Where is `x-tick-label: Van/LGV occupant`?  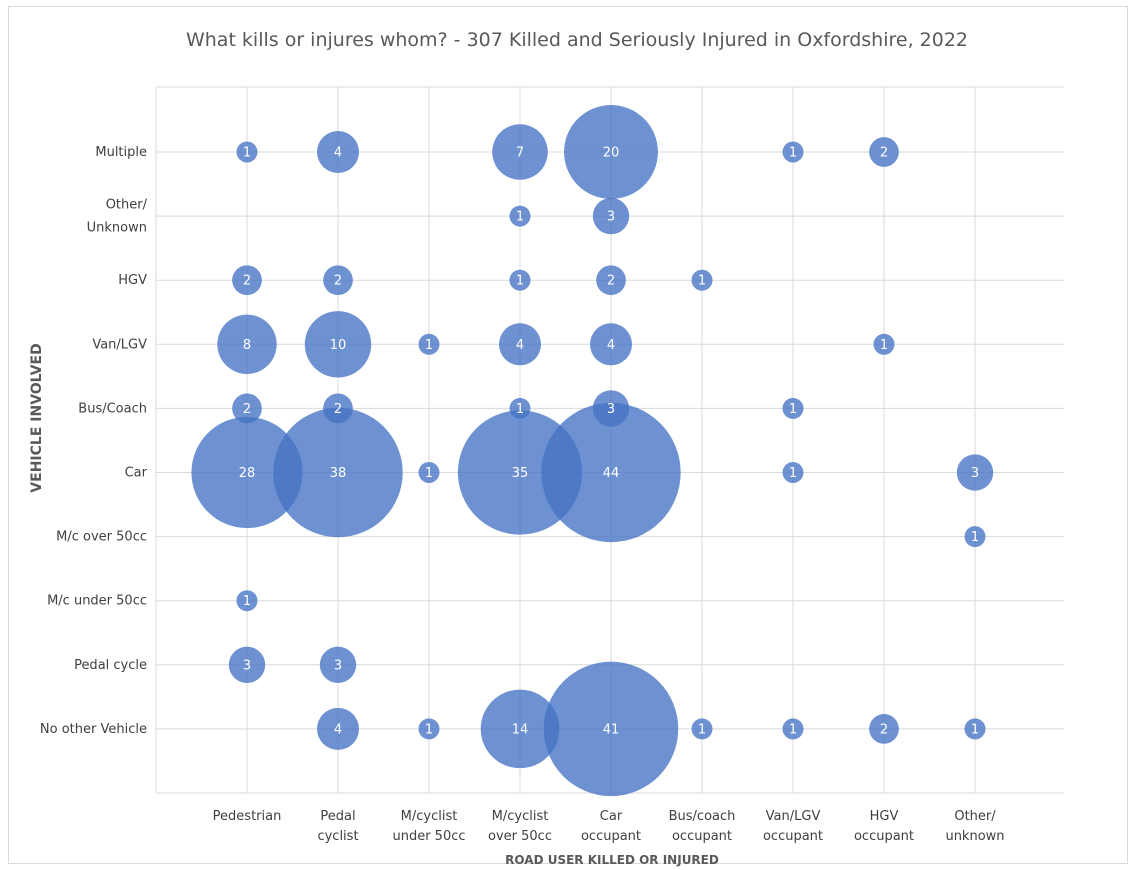 x-tick-label: Van/LGV occupant is located at coordinates (793, 826).